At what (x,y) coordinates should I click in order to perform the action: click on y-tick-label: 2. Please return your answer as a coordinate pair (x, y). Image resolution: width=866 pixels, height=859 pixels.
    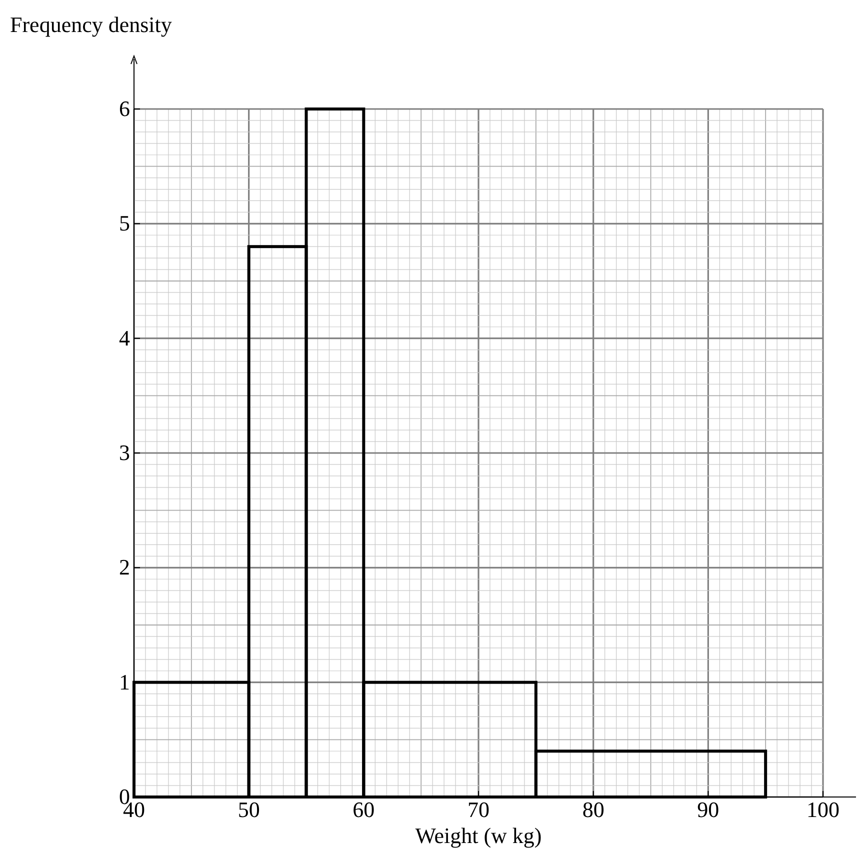
    Looking at the image, I should click on (124, 567).